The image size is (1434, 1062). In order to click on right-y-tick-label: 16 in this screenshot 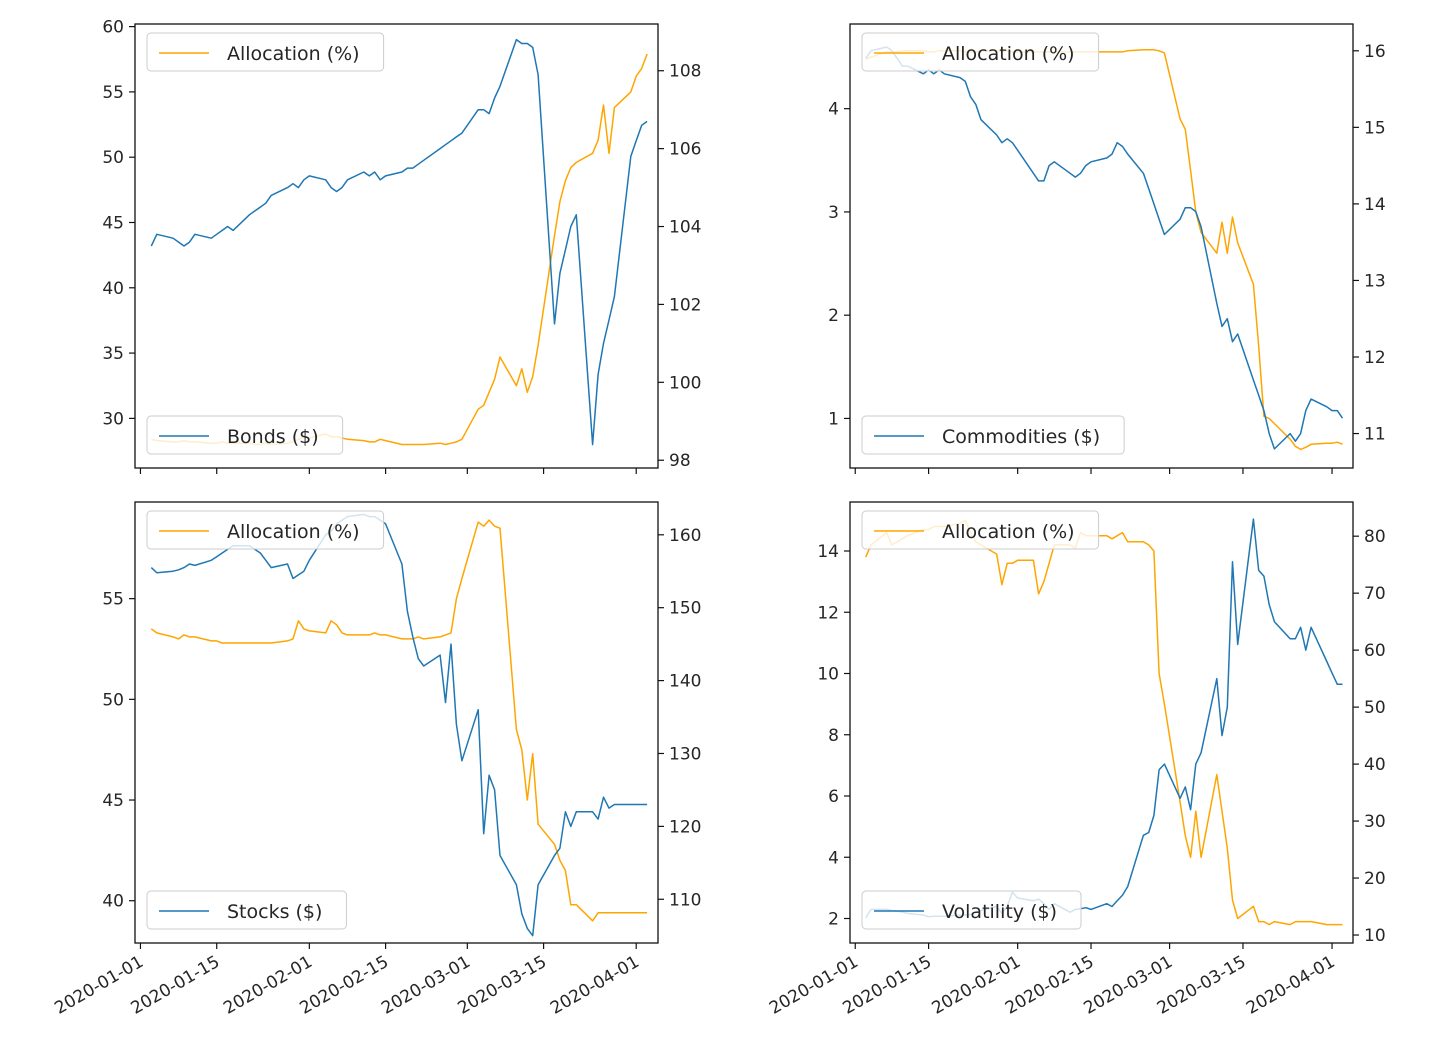, I will do `click(1375, 52)`.